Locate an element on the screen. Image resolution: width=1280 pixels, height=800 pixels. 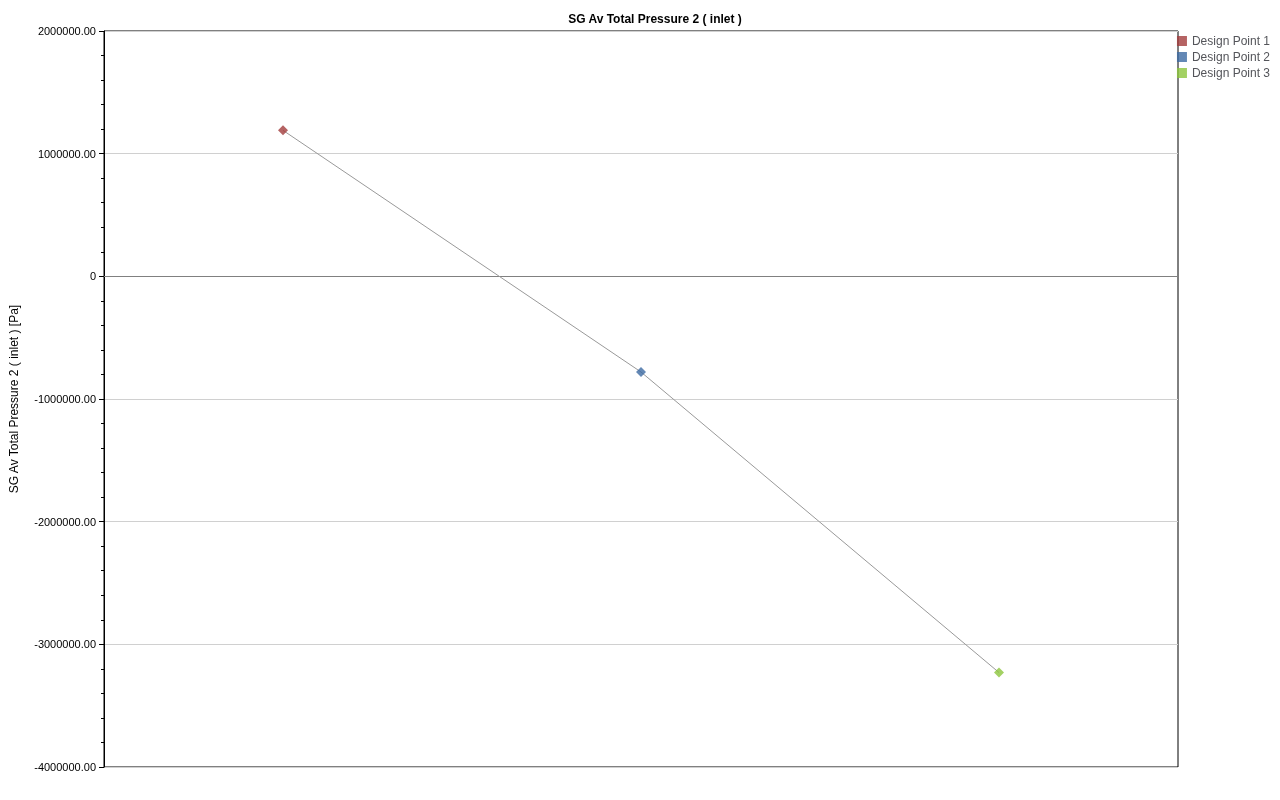
y-tick-label: 0 is located at coordinates (92, 276).